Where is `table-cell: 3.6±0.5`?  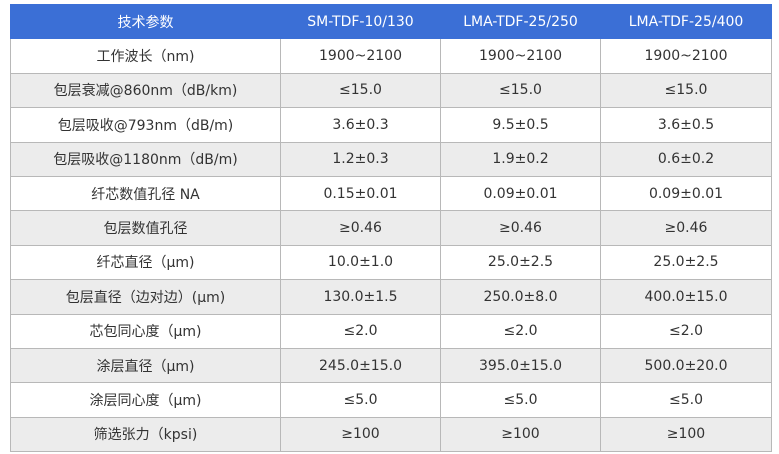 table-cell: 3.6±0.5 is located at coordinates (686, 125).